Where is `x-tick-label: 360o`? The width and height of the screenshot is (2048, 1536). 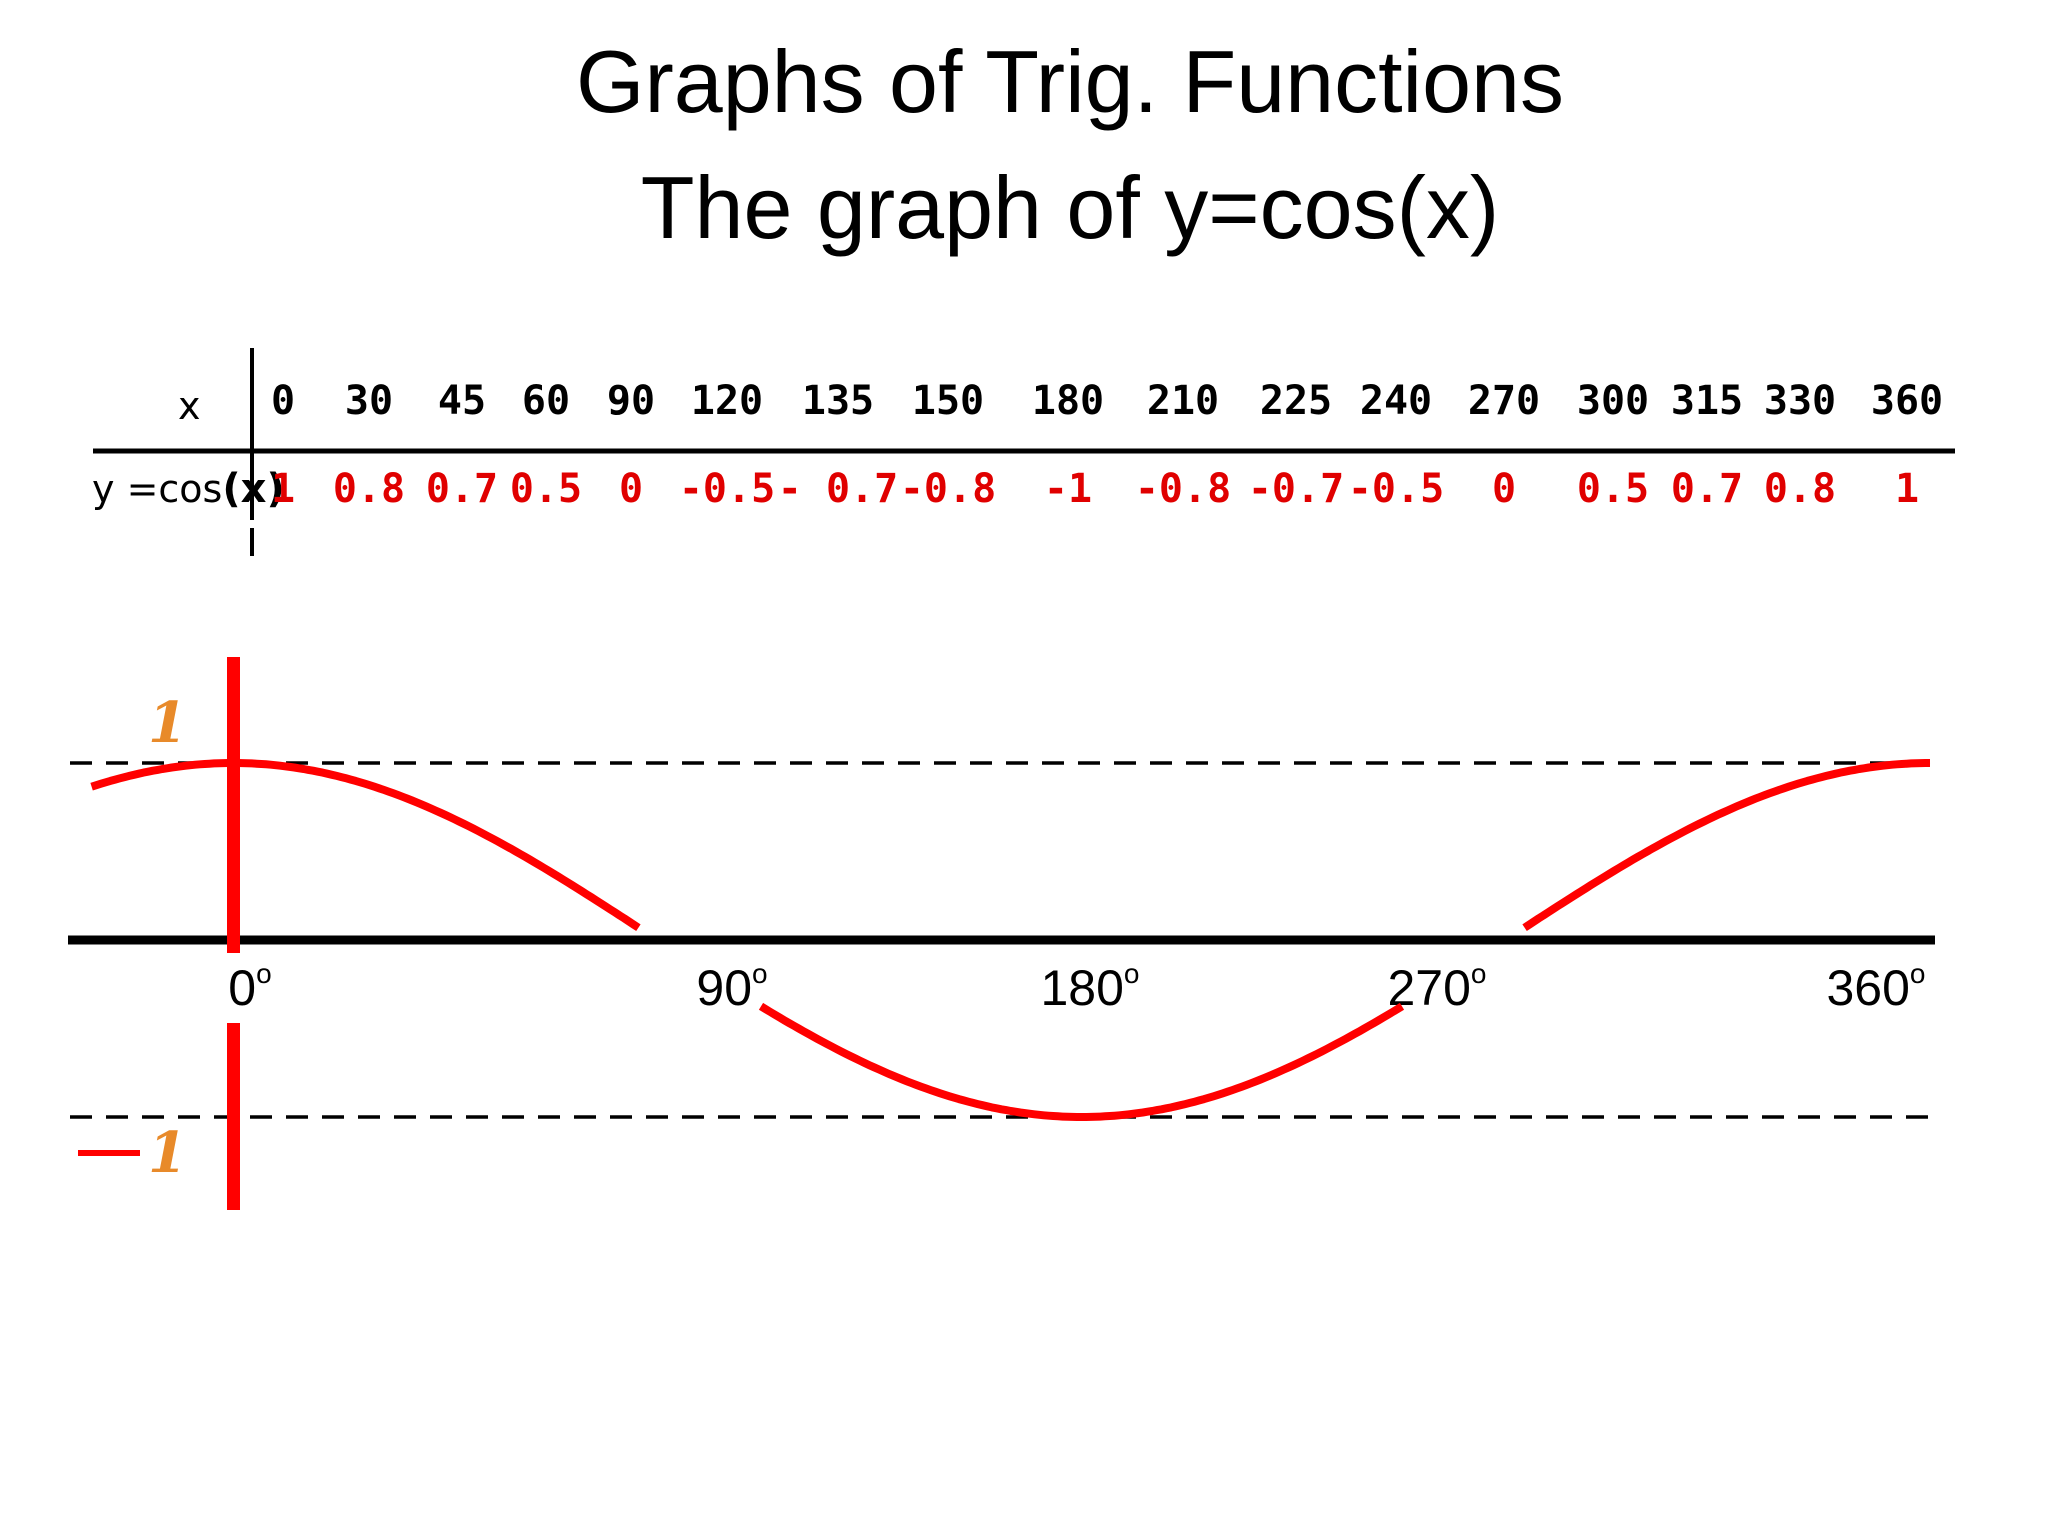 x-tick-label: 360o is located at coordinates (1875, 987).